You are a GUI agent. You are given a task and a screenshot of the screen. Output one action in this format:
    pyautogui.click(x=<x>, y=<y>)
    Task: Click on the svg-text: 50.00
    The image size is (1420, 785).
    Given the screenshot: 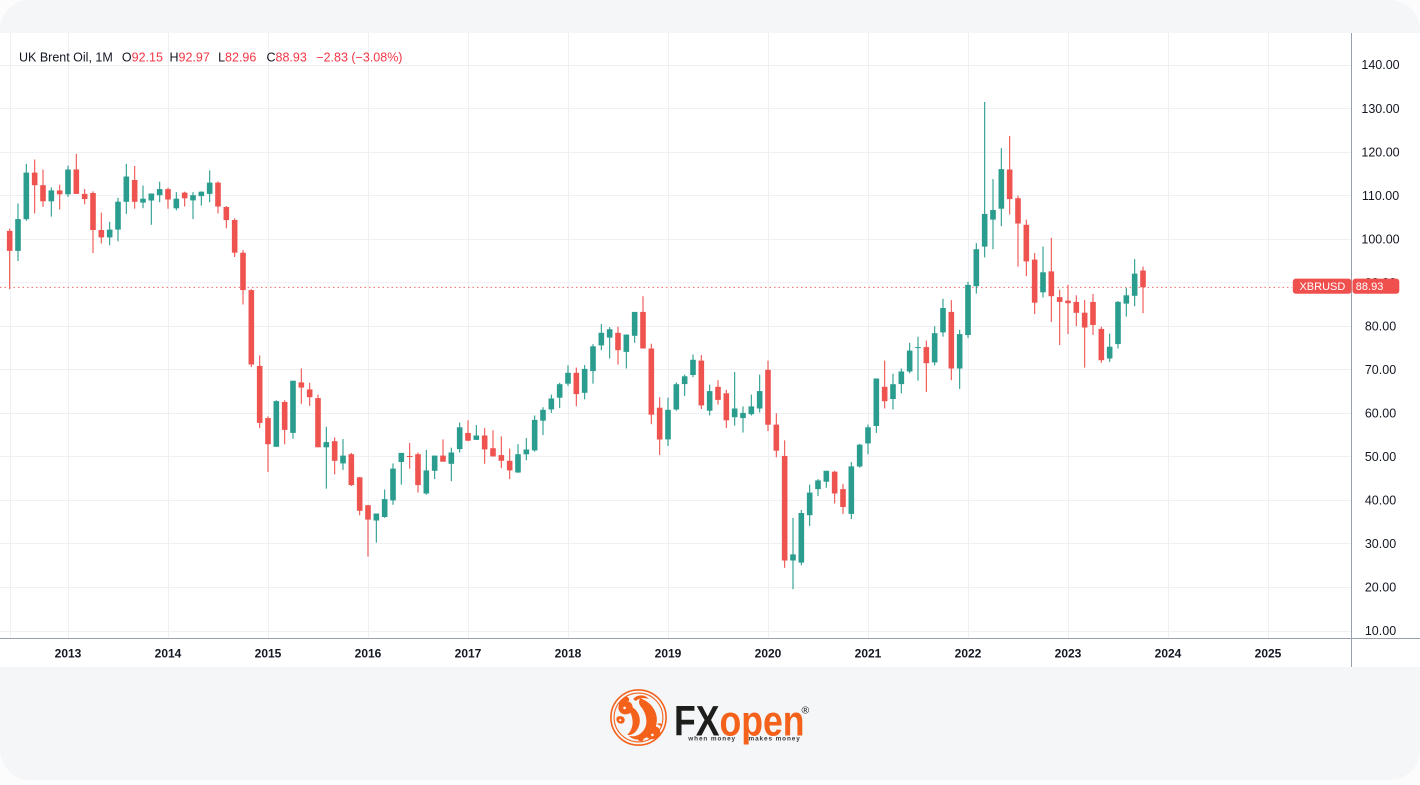 What is the action you would take?
    pyautogui.click(x=1380, y=457)
    